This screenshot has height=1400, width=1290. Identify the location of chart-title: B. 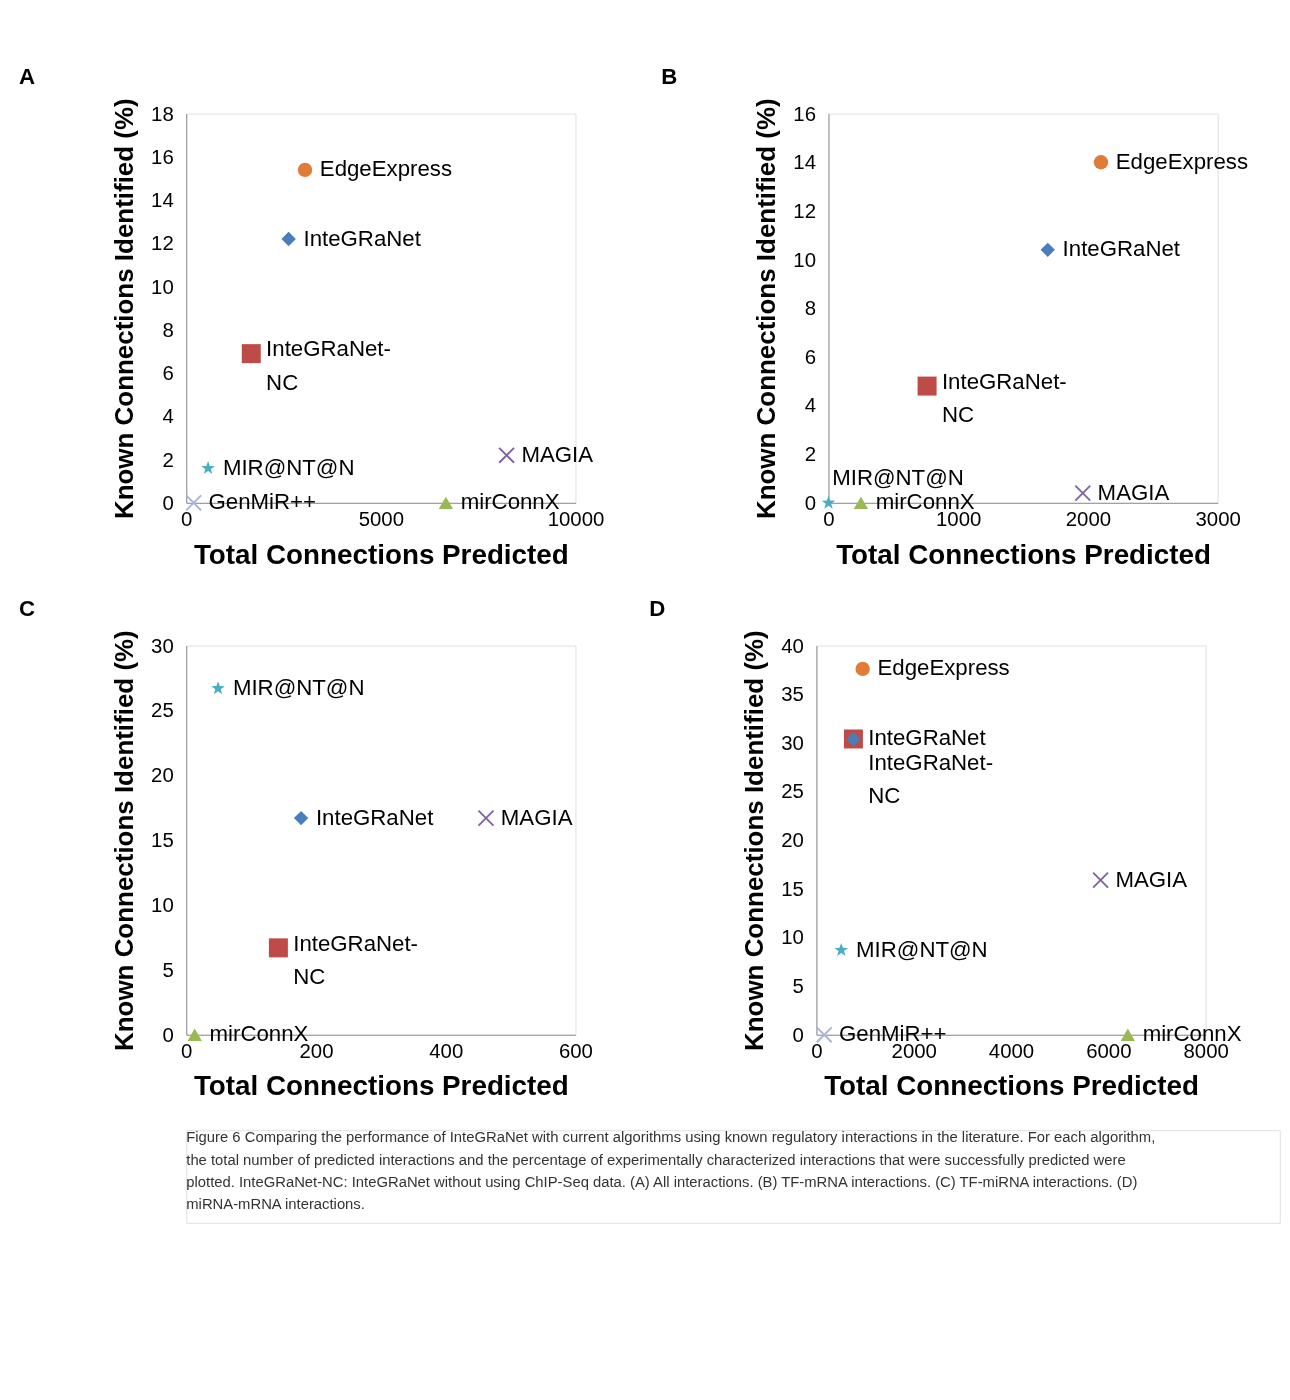
(669, 76).